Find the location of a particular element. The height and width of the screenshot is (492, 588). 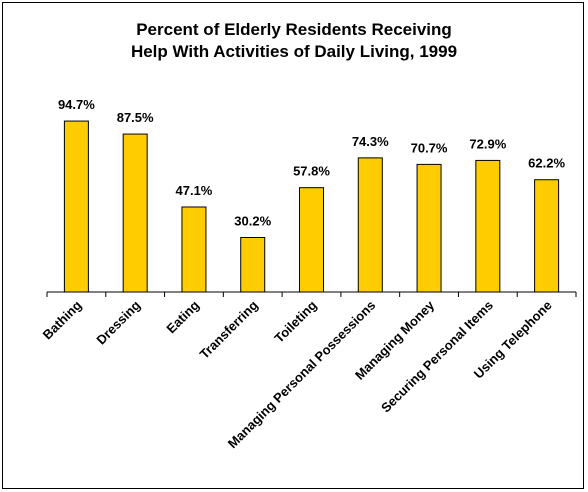

value-label: 62.2% is located at coordinates (546, 163).